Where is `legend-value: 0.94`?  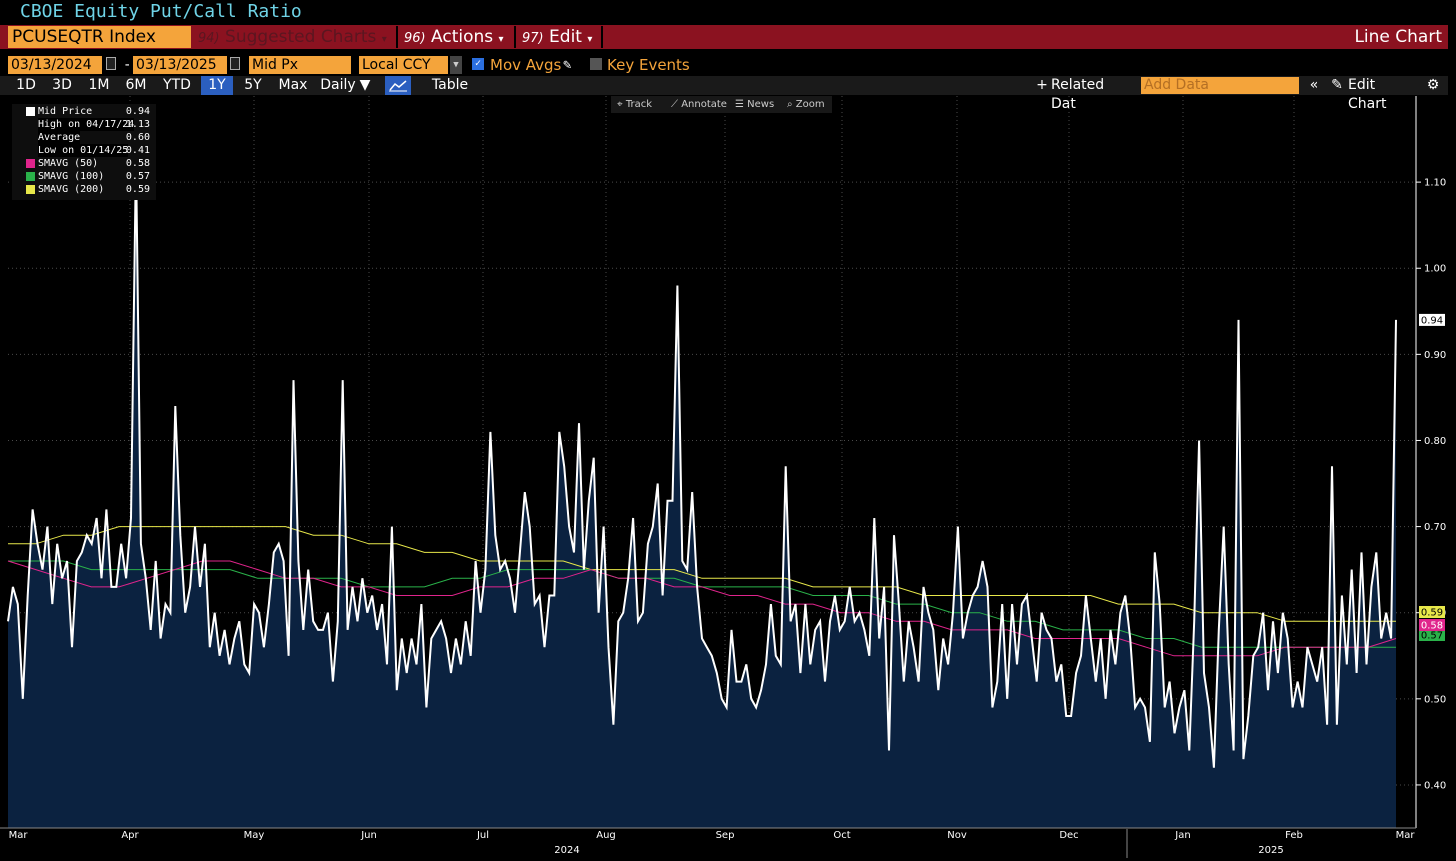
legend-value: 0.94 is located at coordinates (137, 111).